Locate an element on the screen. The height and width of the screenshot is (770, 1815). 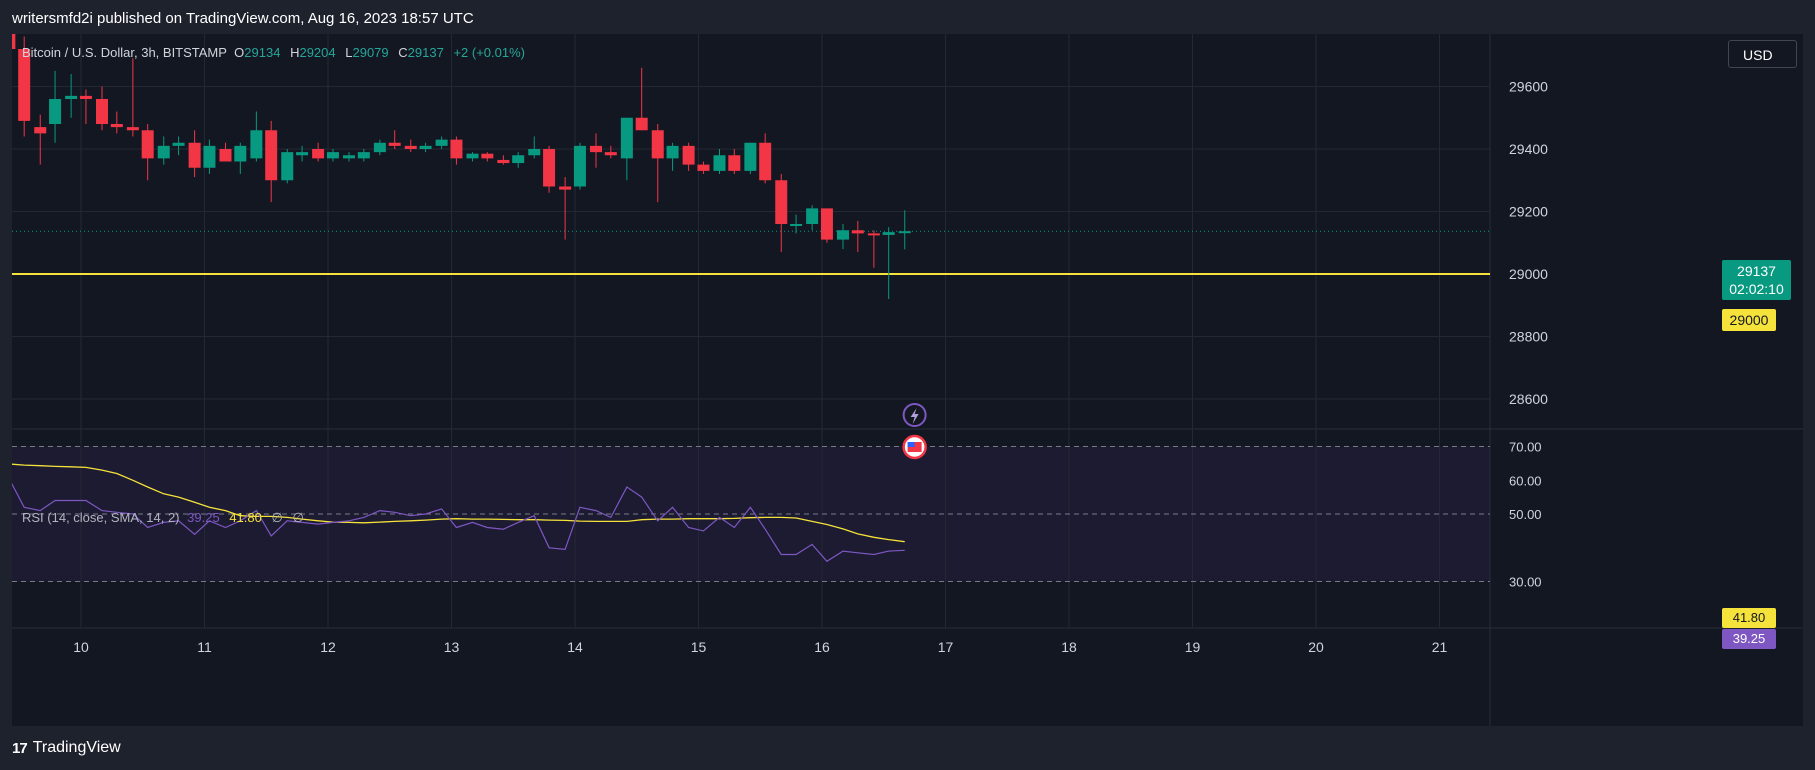
time-tick-label: 21 is located at coordinates (1440, 647).